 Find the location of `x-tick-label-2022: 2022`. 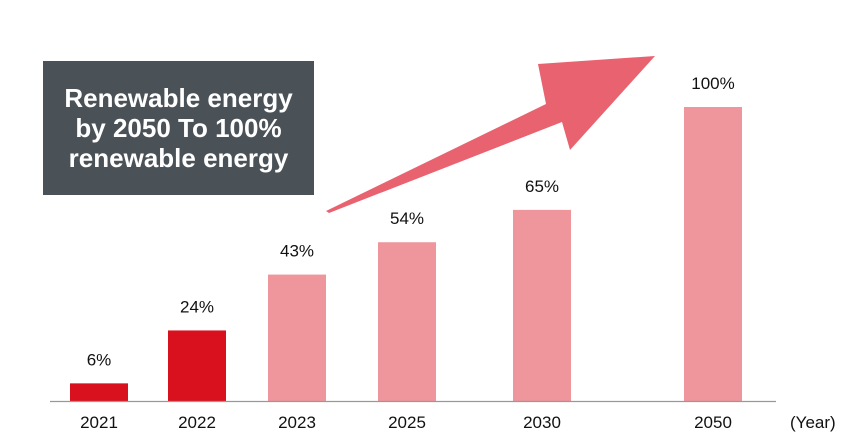

x-tick-label-2022: 2022 is located at coordinates (197, 422).